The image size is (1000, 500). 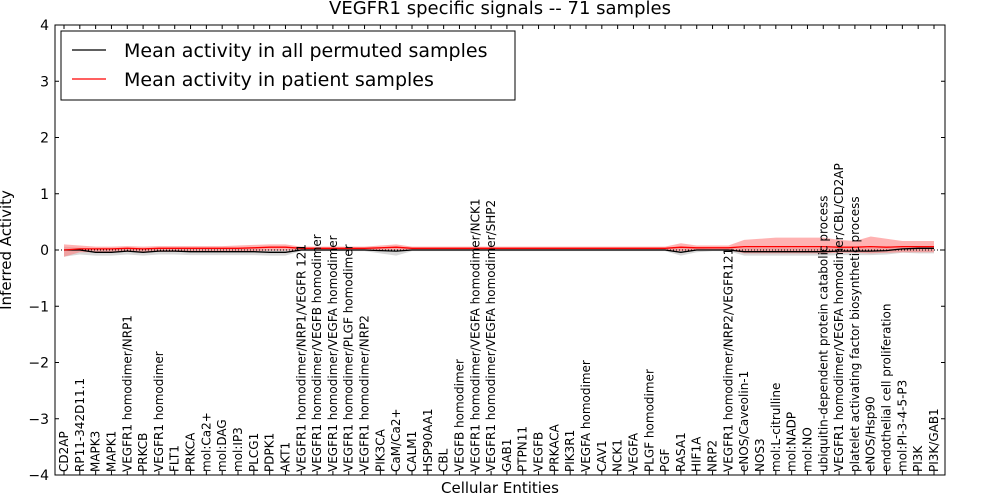 I want to click on x-category-label: VEGFR1 homodimer, so click(x=159, y=411).